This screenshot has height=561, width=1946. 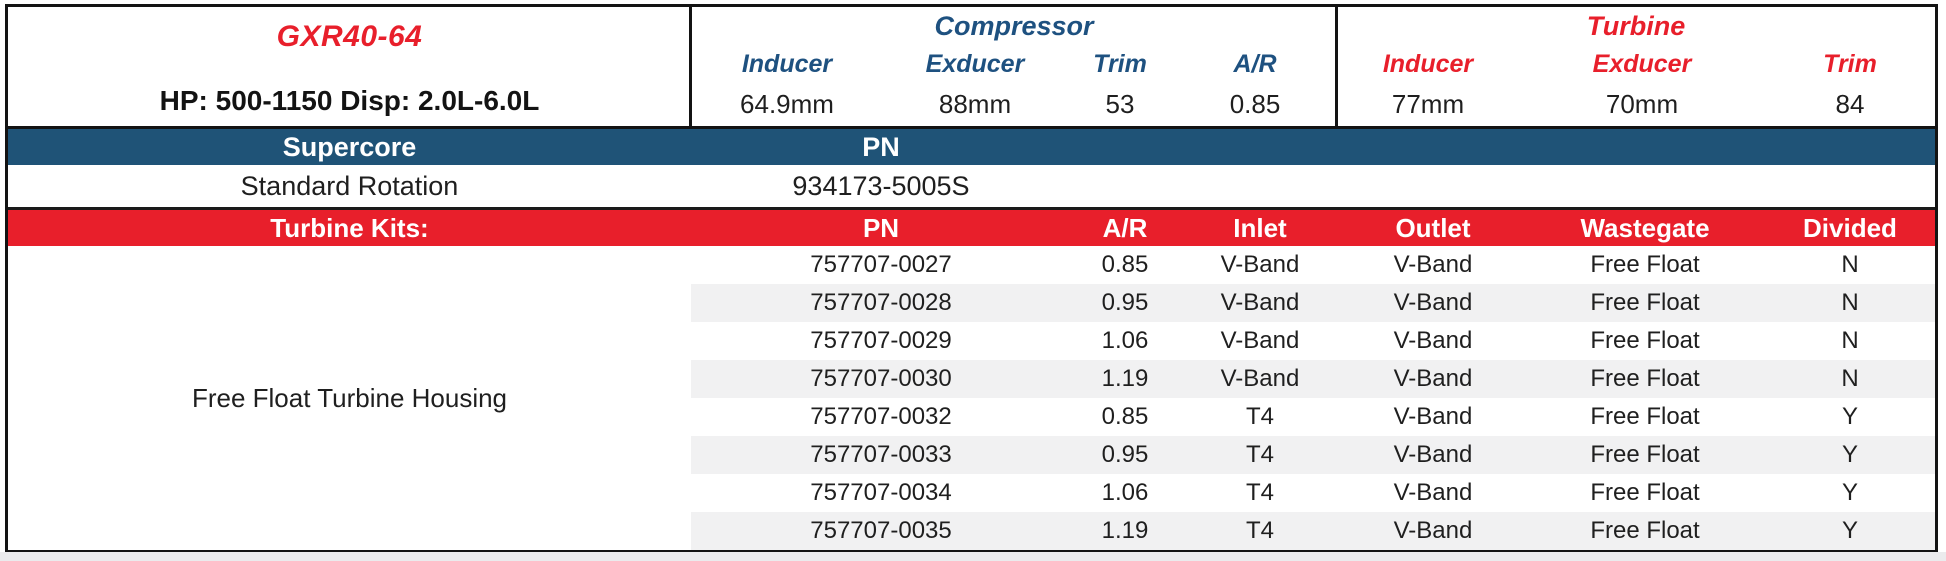 What do you see at coordinates (1260, 227) in the screenshot?
I see `kits-header-inlet: Inlet` at bounding box center [1260, 227].